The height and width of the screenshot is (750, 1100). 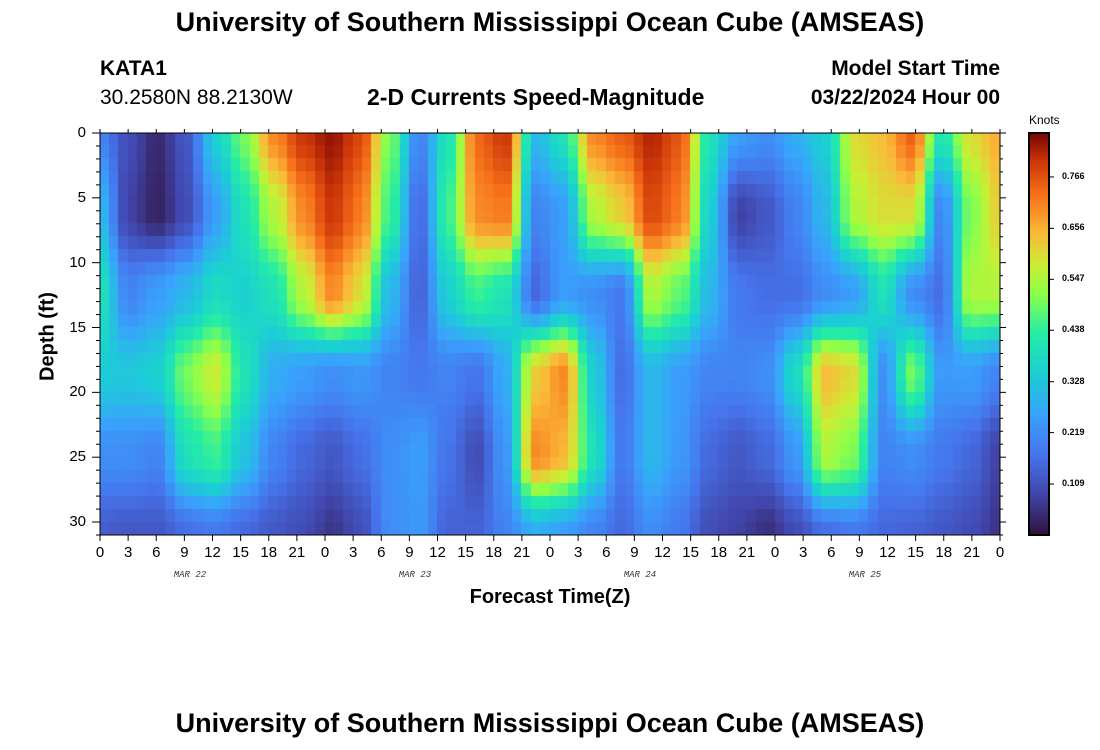 I want to click on y-tick-label: 5, so click(x=81, y=197).